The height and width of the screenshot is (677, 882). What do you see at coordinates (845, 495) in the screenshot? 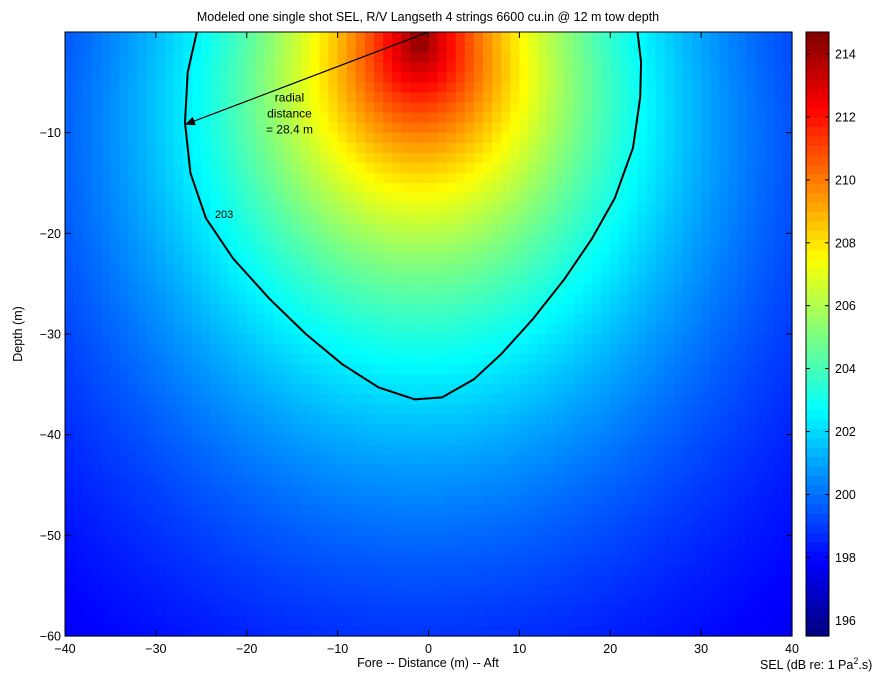
I see `colorbar-tick-label: 200` at bounding box center [845, 495].